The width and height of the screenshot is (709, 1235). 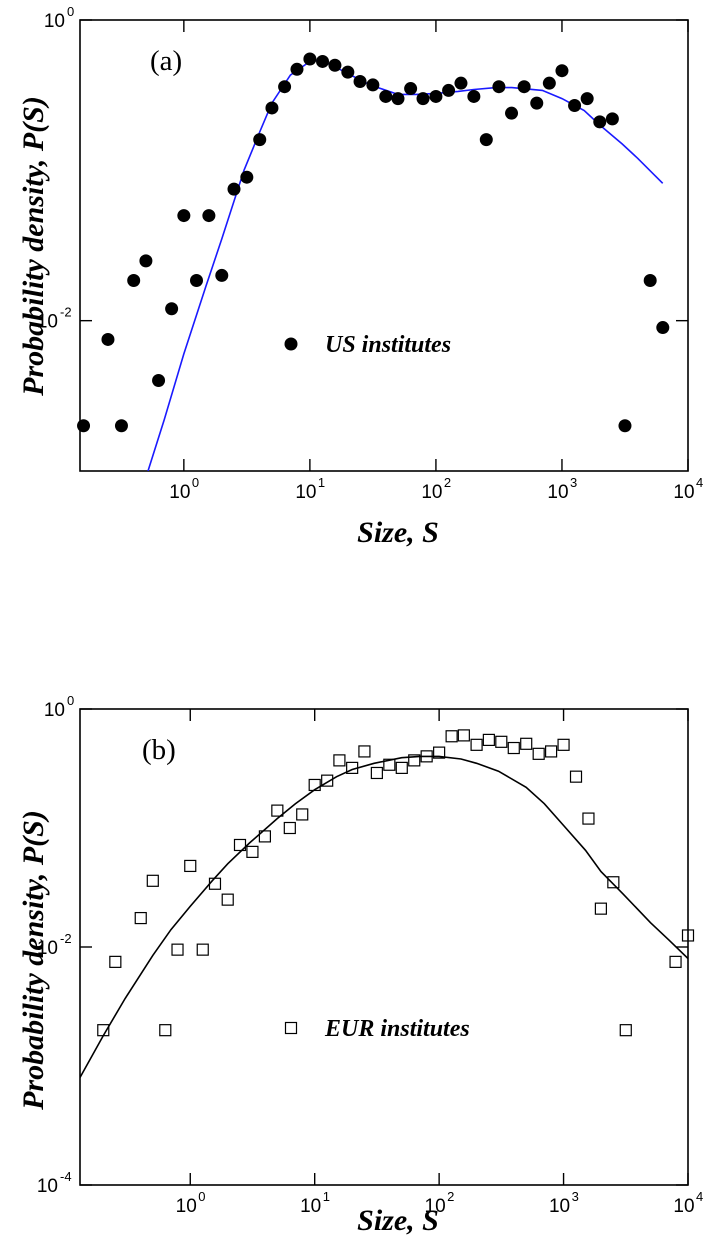 What do you see at coordinates (291, 1028) in the screenshot?
I see `panel-b-legend-marker` at bounding box center [291, 1028].